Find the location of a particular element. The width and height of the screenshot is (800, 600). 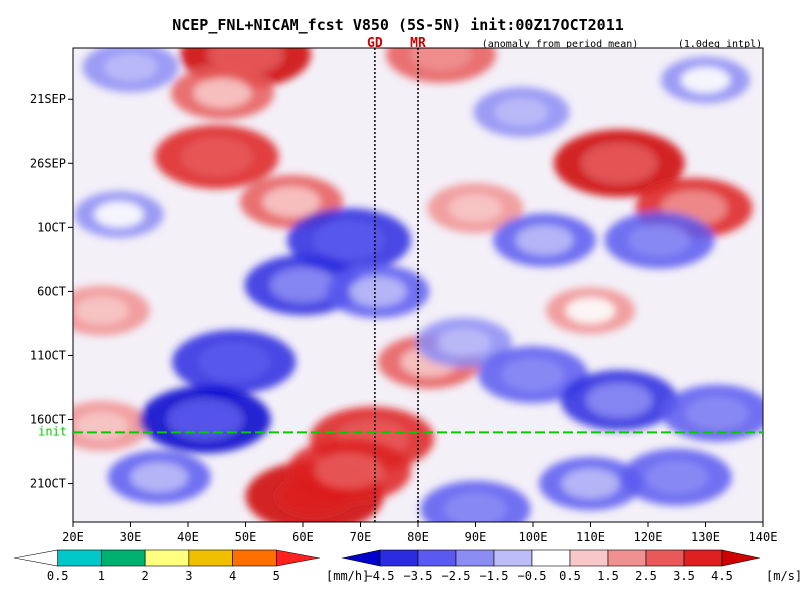

colorbar-unit: [m/s] is located at coordinates (783, 576).